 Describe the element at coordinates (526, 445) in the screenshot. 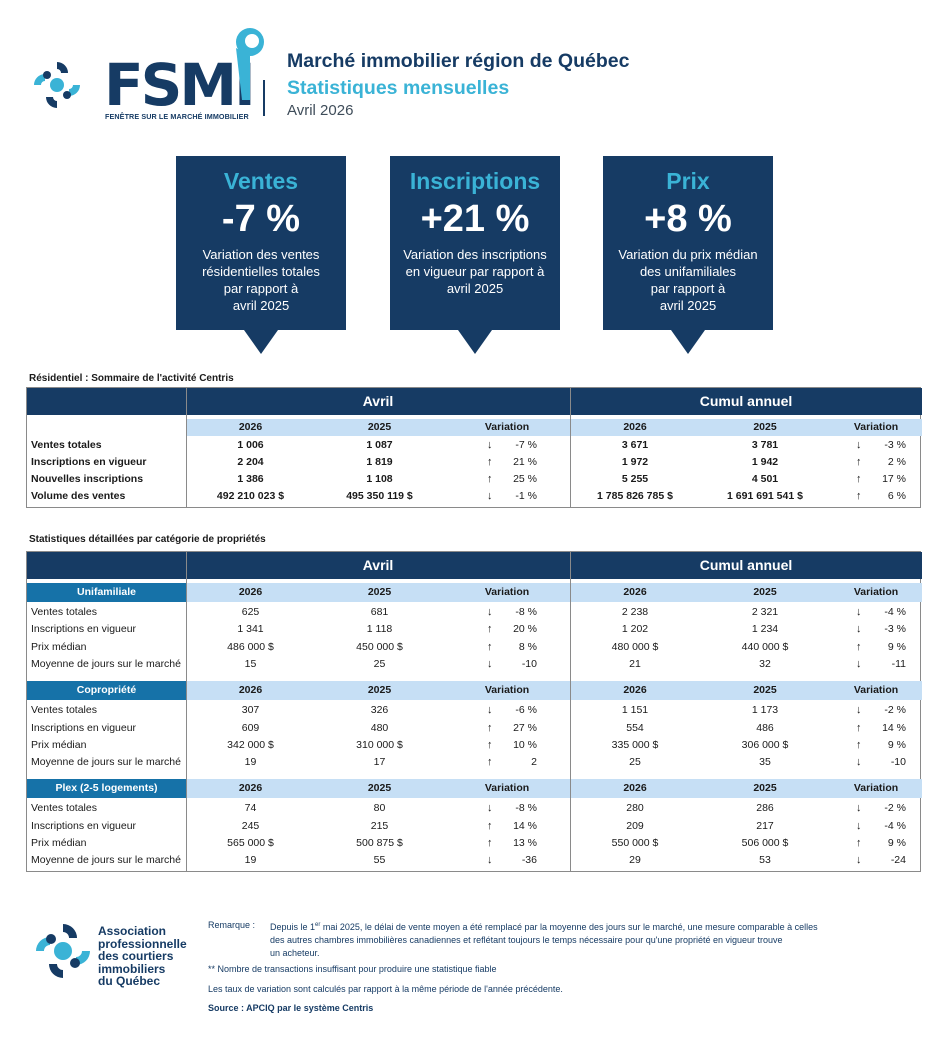

I see `variation-value: -7 %` at that location.